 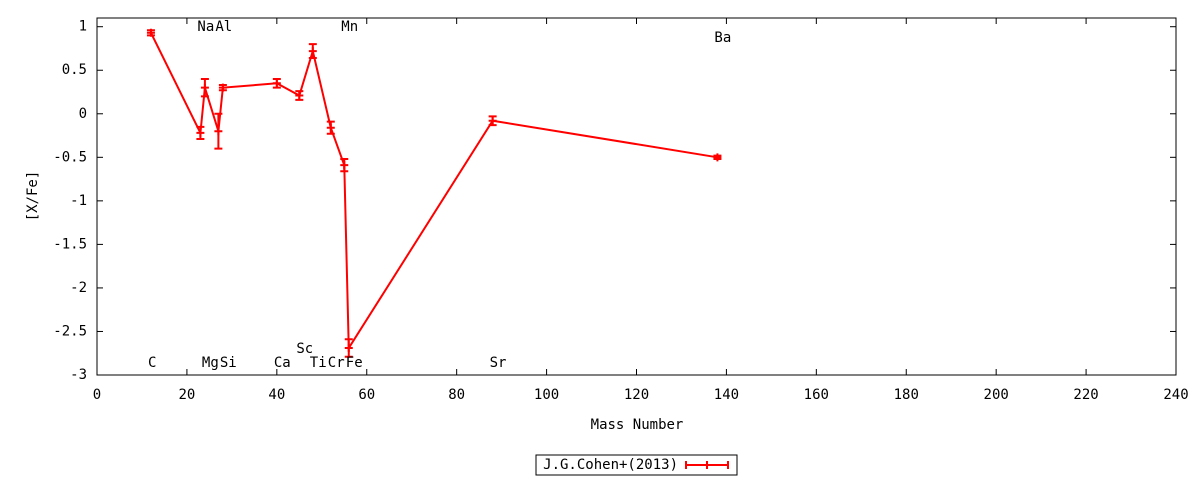 What do you see at coordinates (546, 395) in the screenshot?
I see `x-tick-label: 100` at bounding box center [546, 395].